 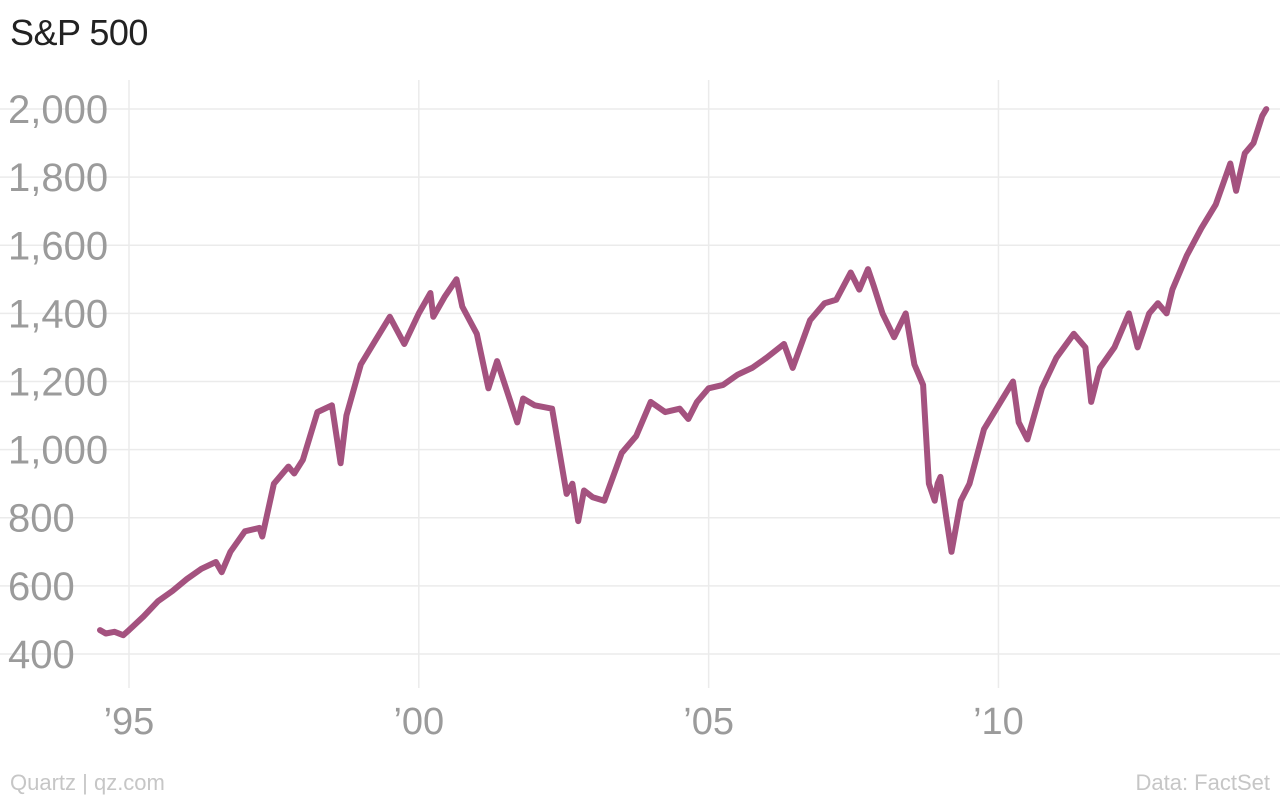 I want to click on y-tick-label: 800, so click(x=41, y=519).